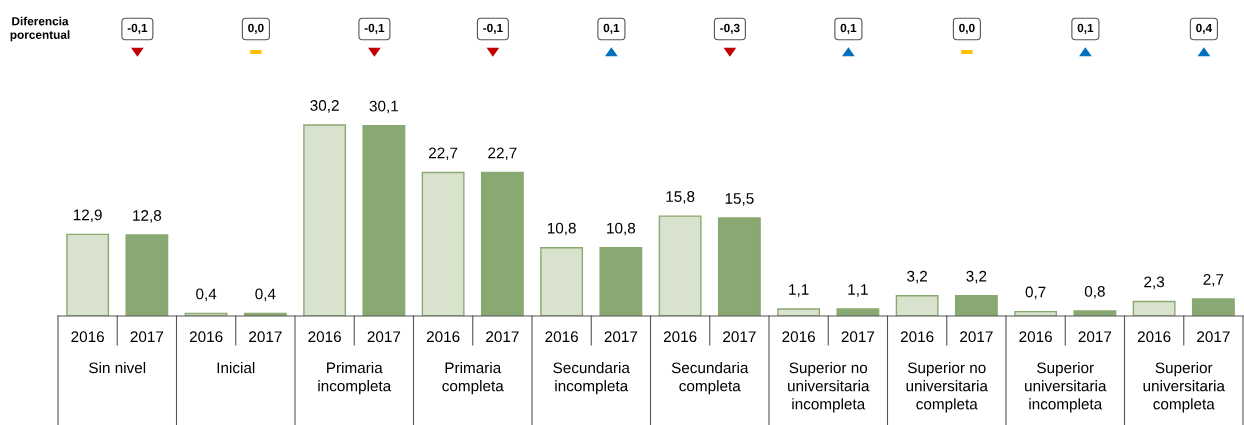  I want to click on data-label: 30,1, so click(383, 107).